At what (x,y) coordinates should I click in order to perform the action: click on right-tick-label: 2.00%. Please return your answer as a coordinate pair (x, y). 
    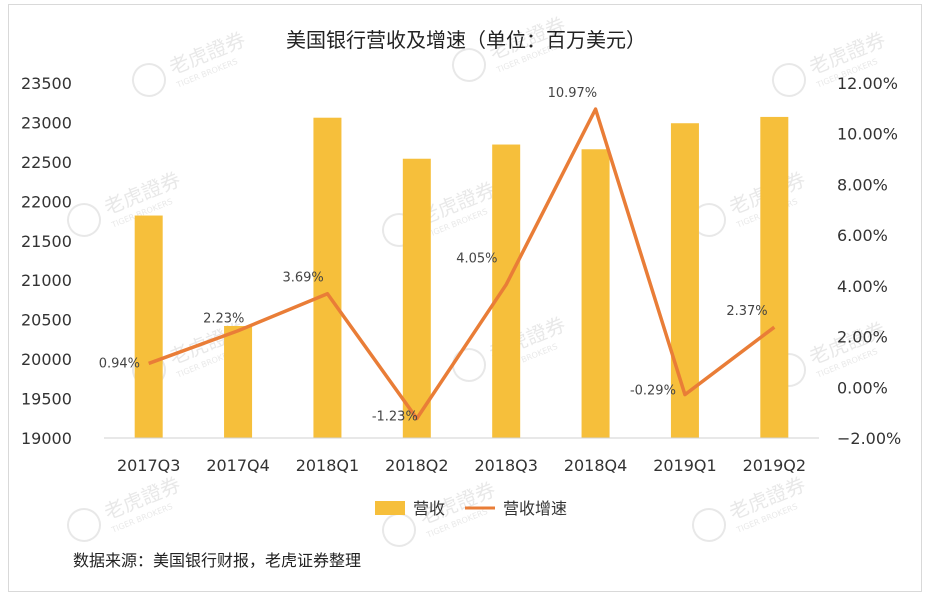
    Looking at the image, I should click on (862, 337).